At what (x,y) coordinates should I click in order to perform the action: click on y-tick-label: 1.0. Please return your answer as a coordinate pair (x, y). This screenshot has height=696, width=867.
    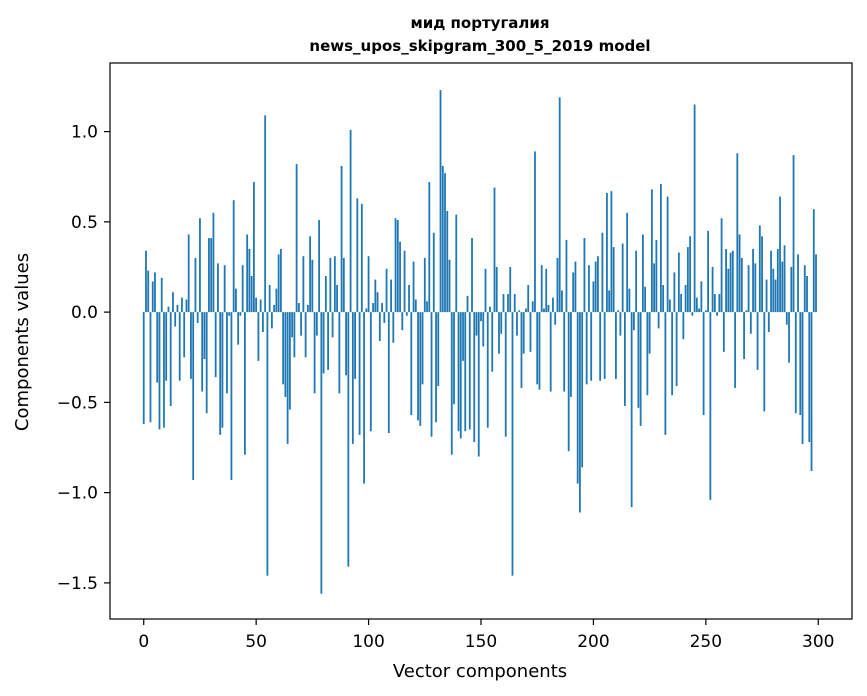
    Looking at the image, I should click on (84, 133).